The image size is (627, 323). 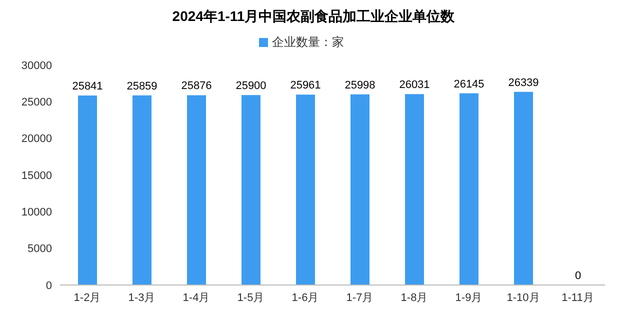 What do you see at coordinates (523, 82) in the screenshot?
I see `data-label: 26339` at bounding box center [523, 82].